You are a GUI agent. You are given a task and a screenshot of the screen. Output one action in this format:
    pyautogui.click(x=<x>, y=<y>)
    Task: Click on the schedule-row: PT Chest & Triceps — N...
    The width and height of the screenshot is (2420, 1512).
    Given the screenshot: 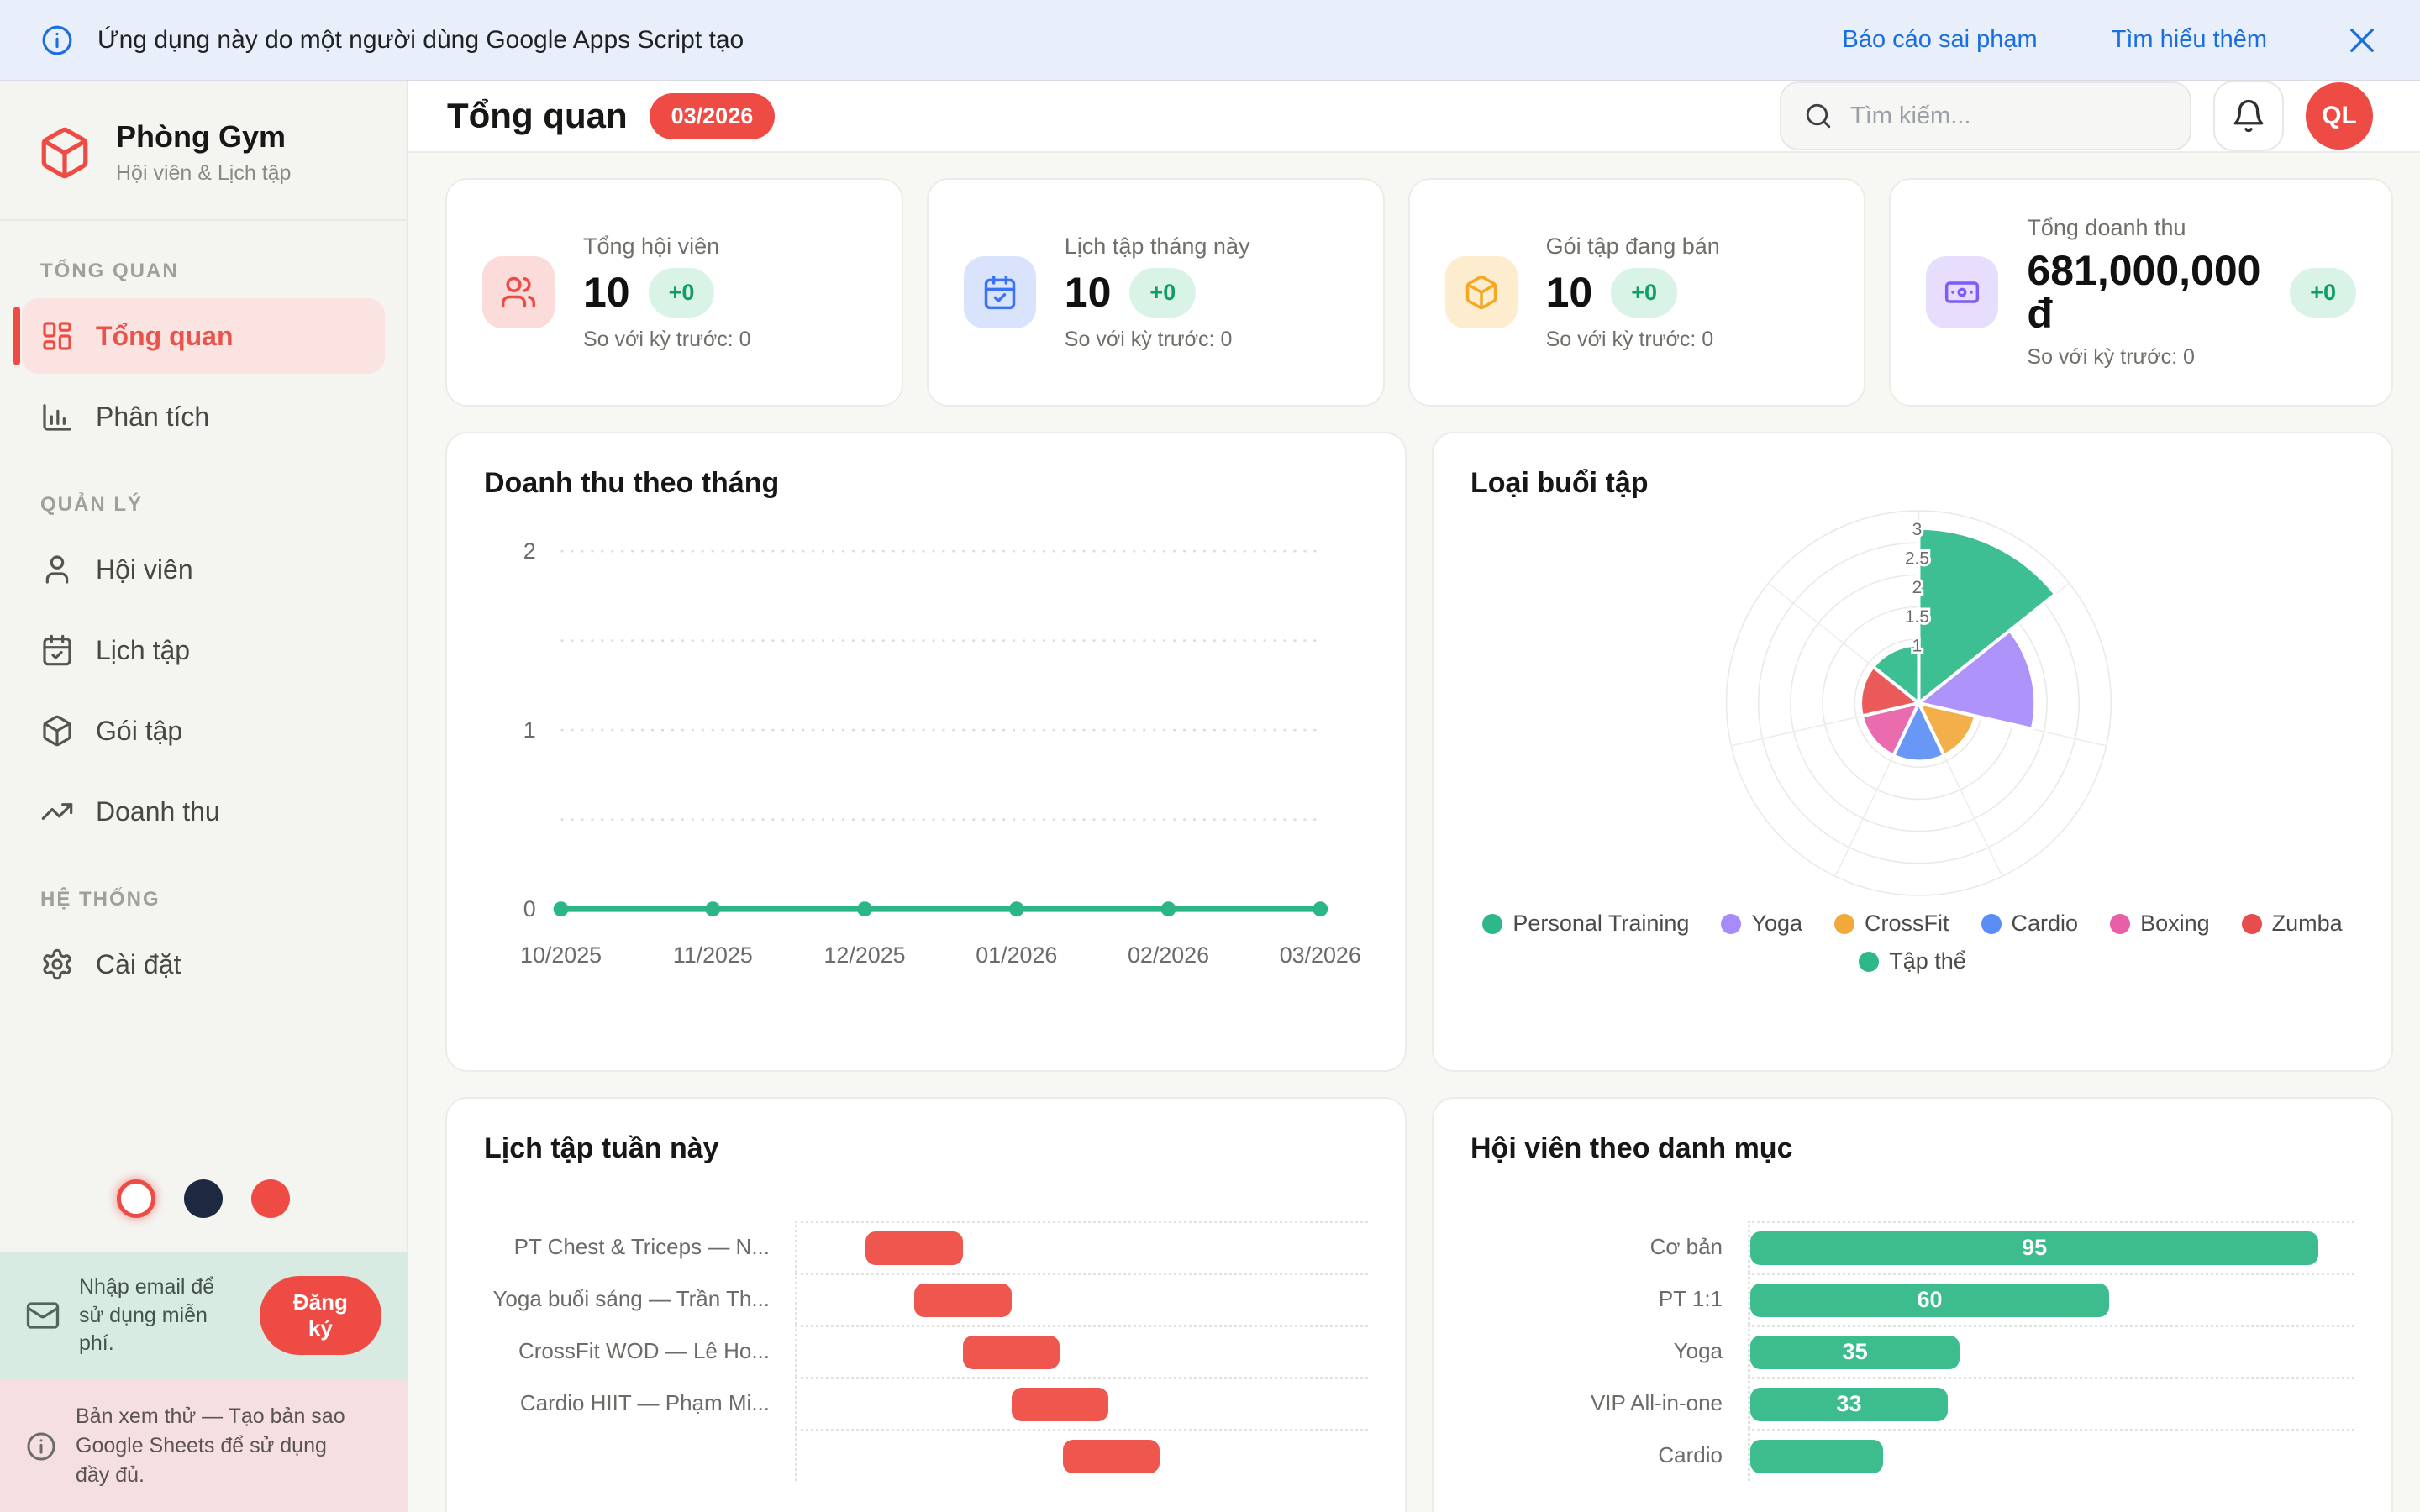 What is the action you would take?
    pyautogui.click(x=926, y=1247)
    